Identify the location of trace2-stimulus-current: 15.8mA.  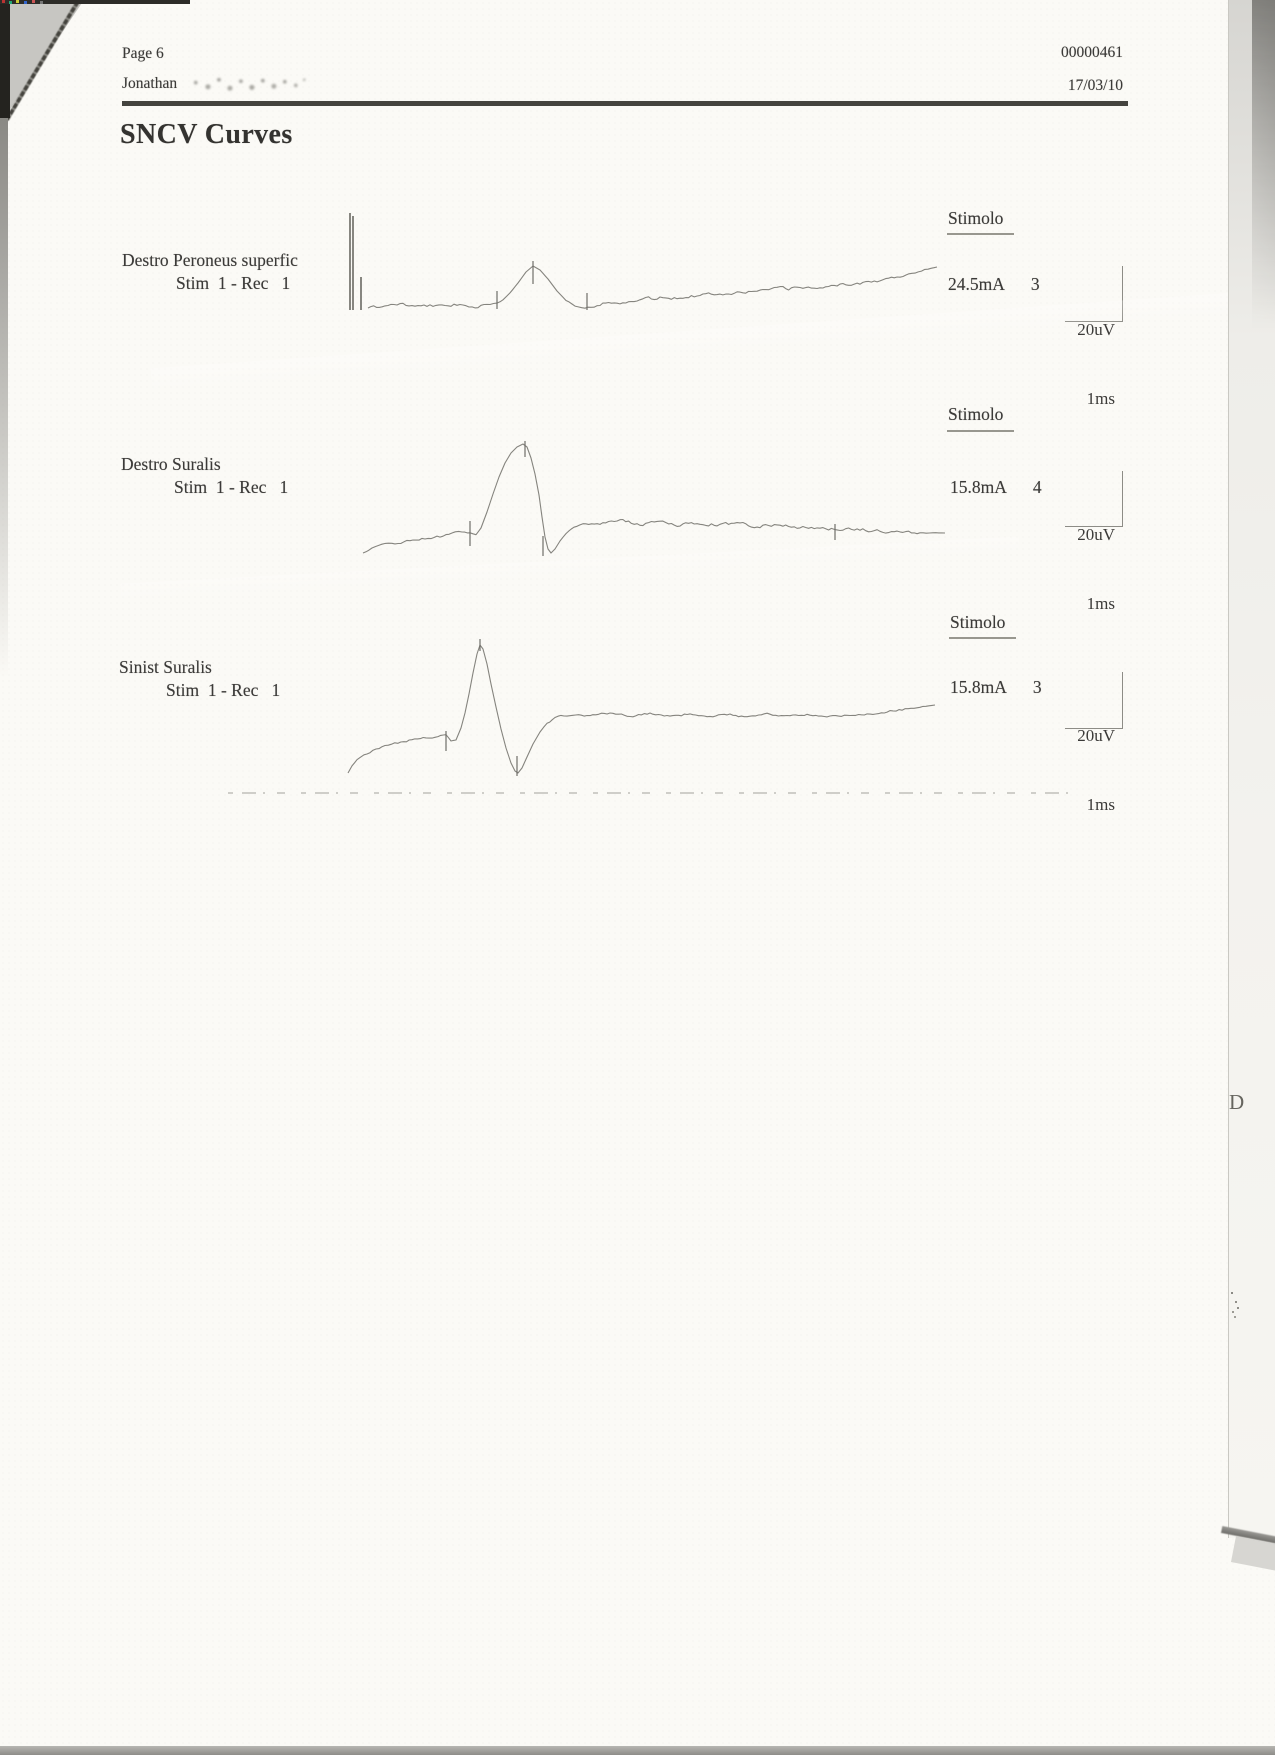
(978, 487).